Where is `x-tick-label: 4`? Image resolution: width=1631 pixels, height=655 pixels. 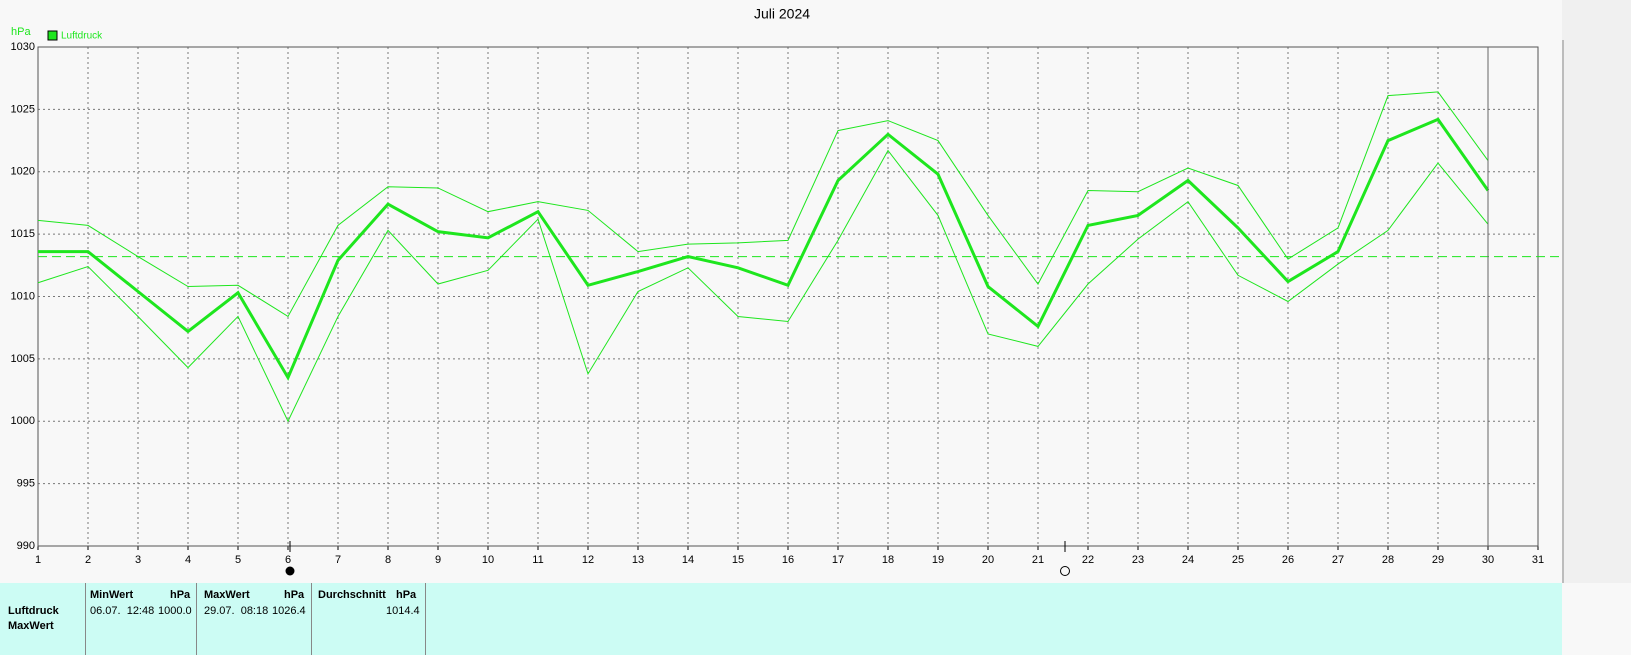
x-tick-label: 4 is located at coordinates (188, 560).